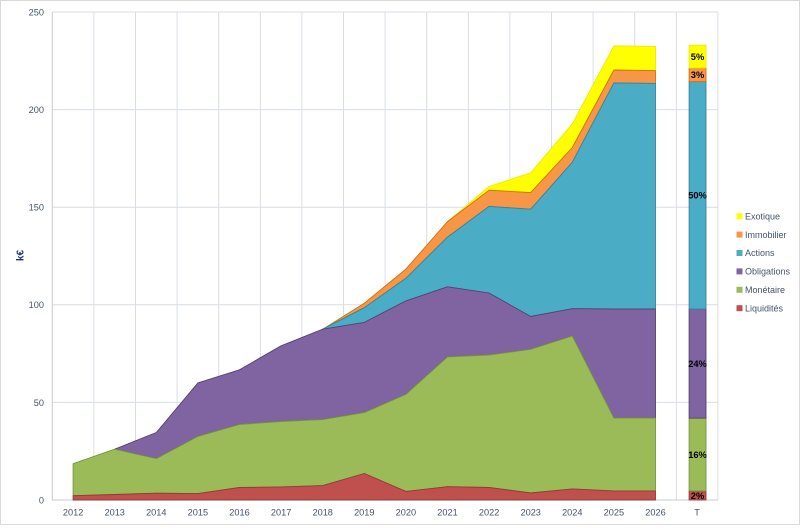 The height and width of the screenshot is (530, 800). Describe the element at coordinates (281, 513) in the screenshot. I see `svg-text: 2017` at that location.